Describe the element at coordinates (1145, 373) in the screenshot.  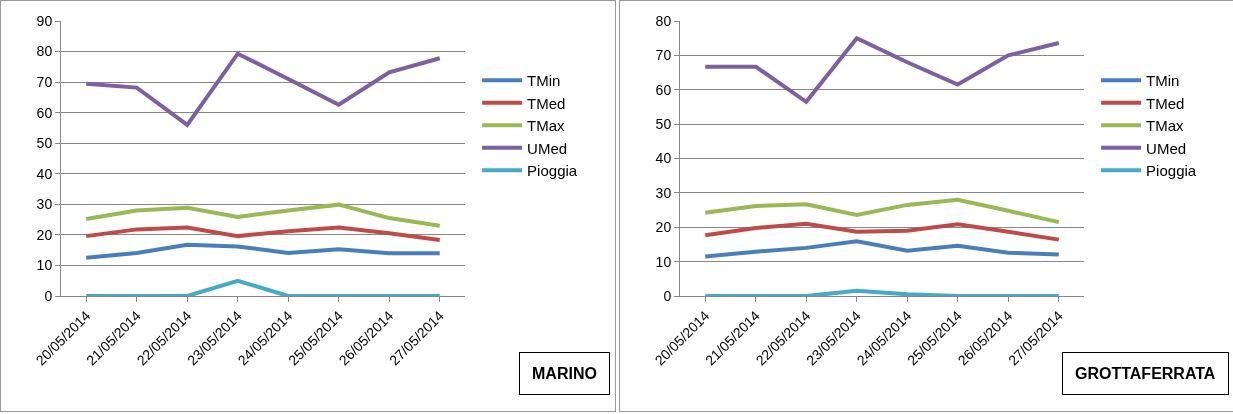
I see `text: GROTTAFERRATA` at that location.